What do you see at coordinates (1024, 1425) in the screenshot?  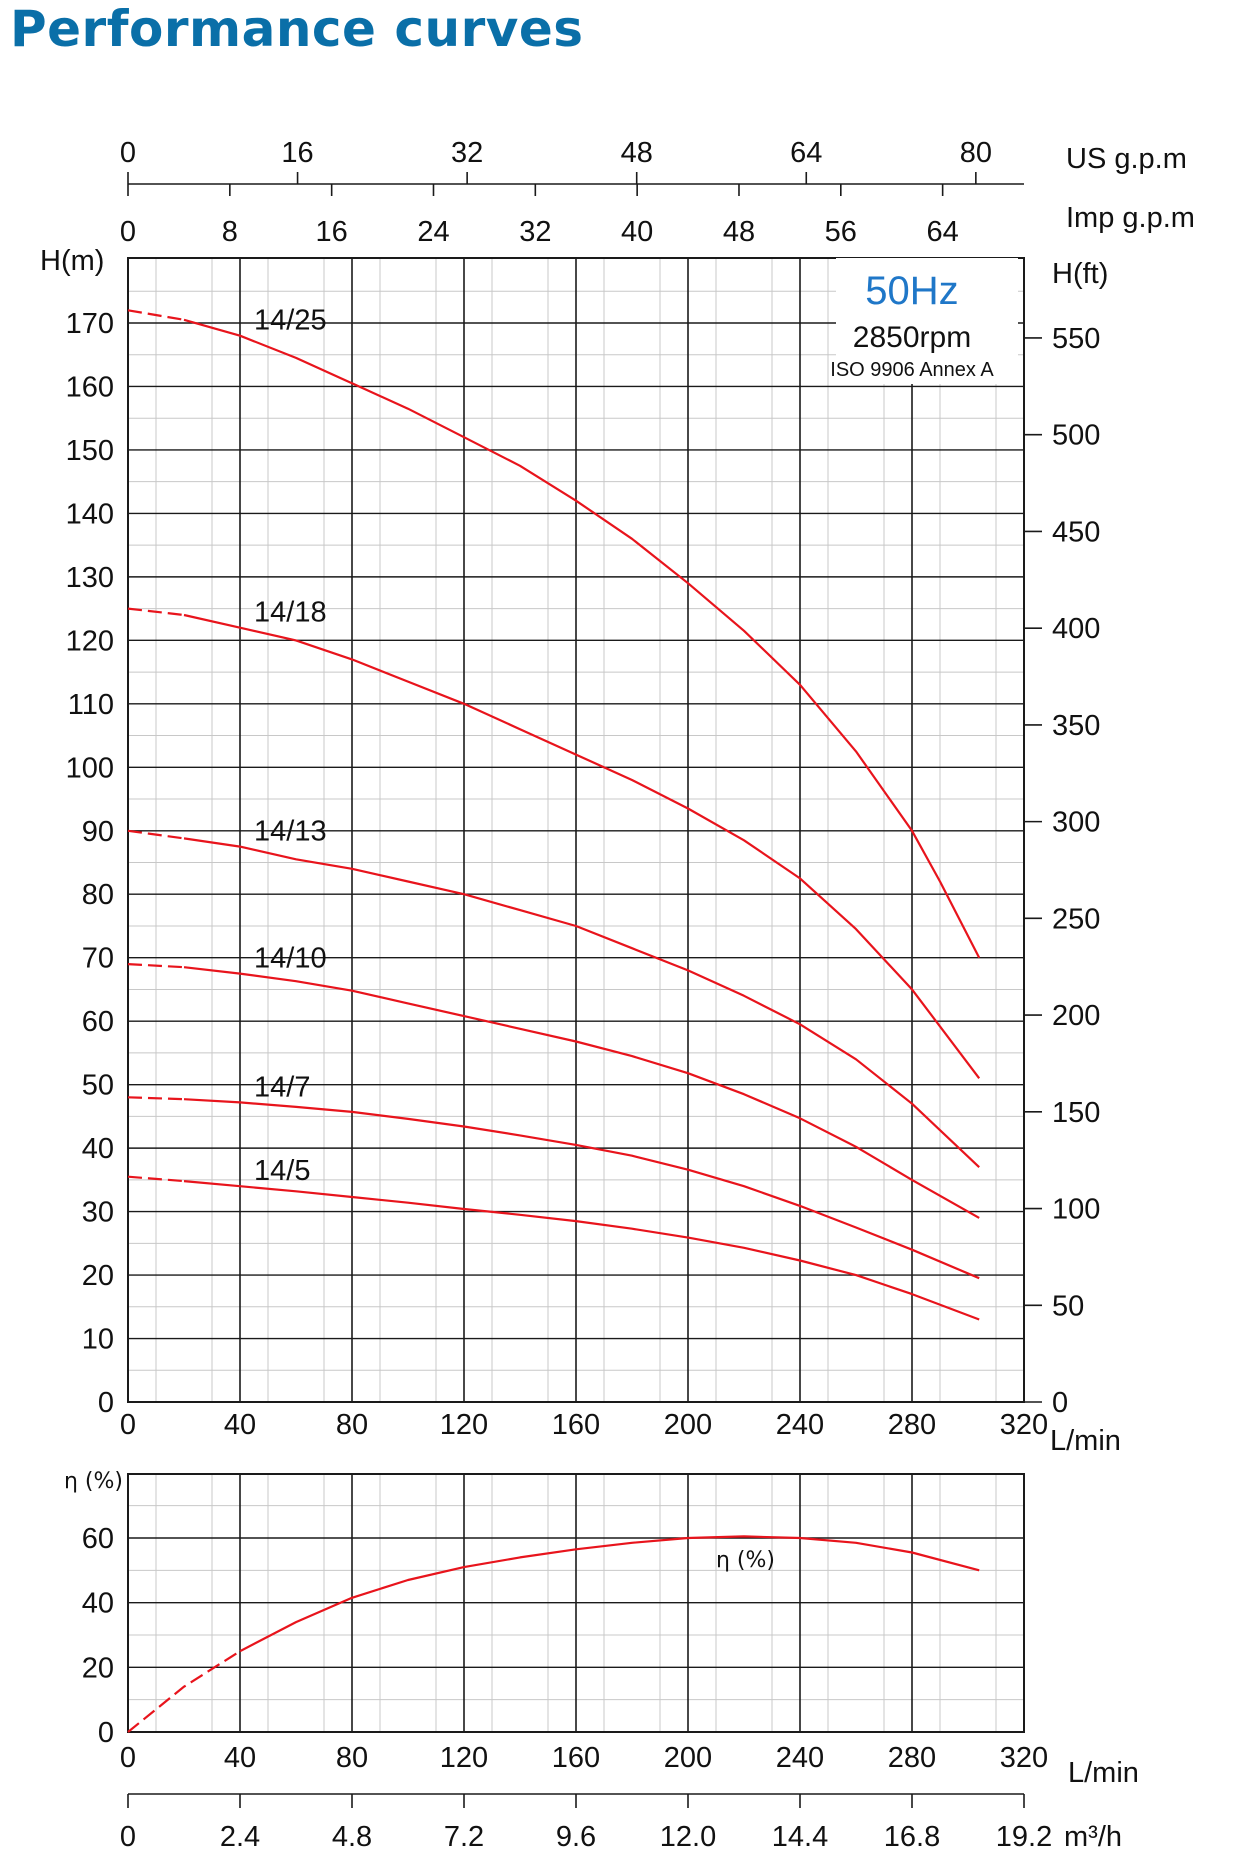 I see `head-x-tick: 320` at bounding box center [1024, 1425].